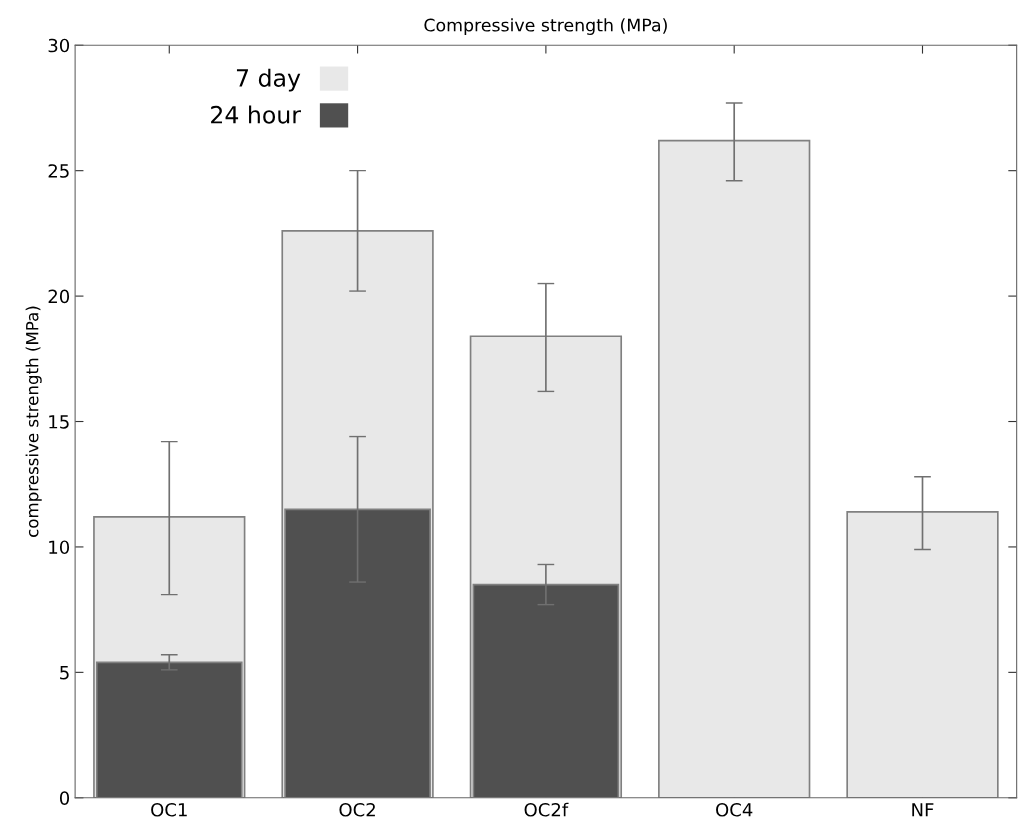 Image resolution: width=1029 pixels, height=838 pixels. I want to click on y-tick-label: 25, so click(58, 171).